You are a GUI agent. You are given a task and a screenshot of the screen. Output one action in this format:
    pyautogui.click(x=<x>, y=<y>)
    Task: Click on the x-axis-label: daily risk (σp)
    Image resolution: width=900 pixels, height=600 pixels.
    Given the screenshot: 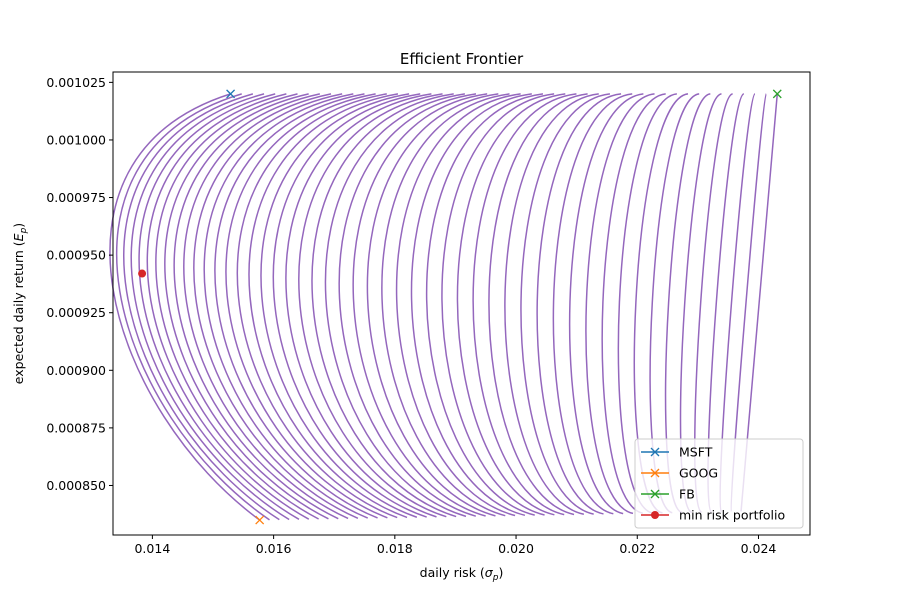 What is the action you would take?
    pyautogui.click(x=462, y=574)
    